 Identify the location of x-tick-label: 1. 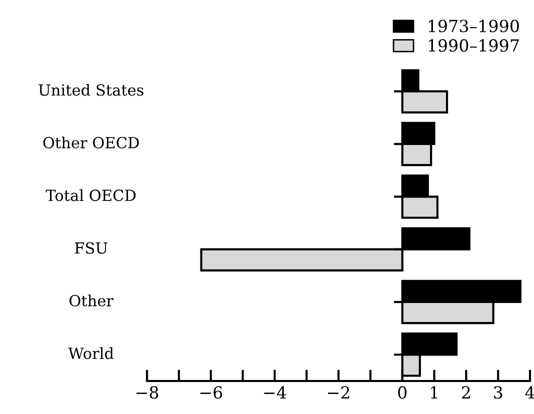
(434, 392).